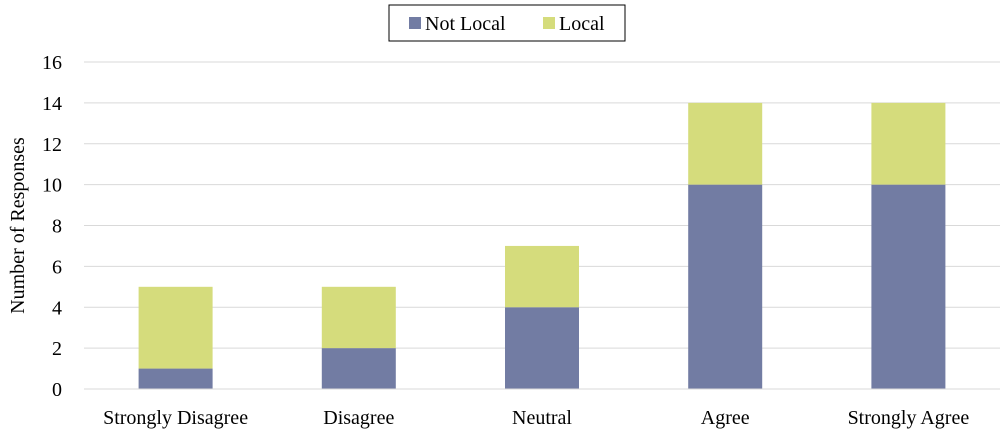  What do you see at coordinates (57, 390) in the screenshot?
I see `y-tick-label: 0` at bounding box center [57, 390].